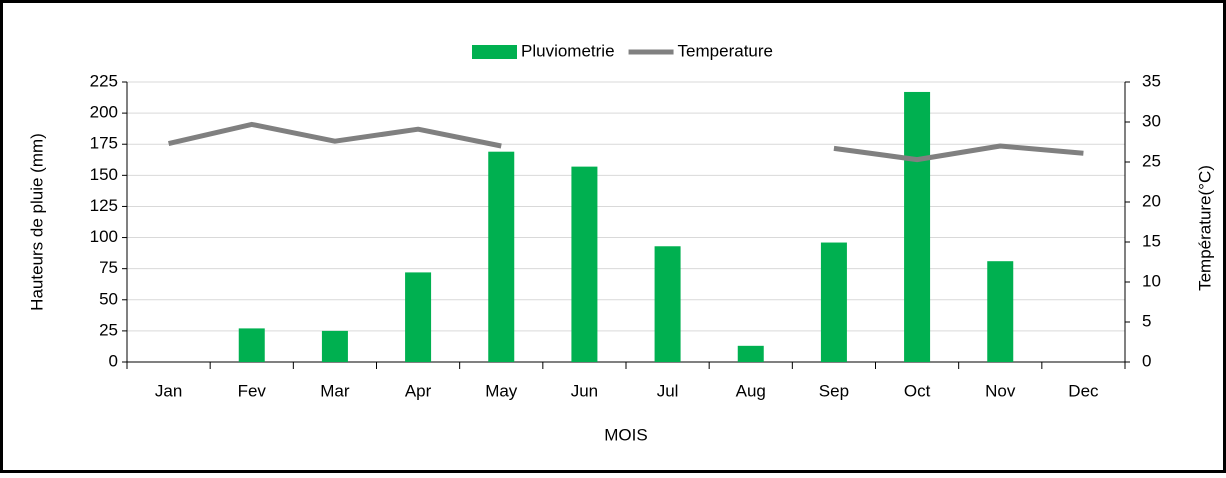  Describe the element at coordinates (335, 390) in the screenshot. I see `x-tick-label: Mar` at that location.